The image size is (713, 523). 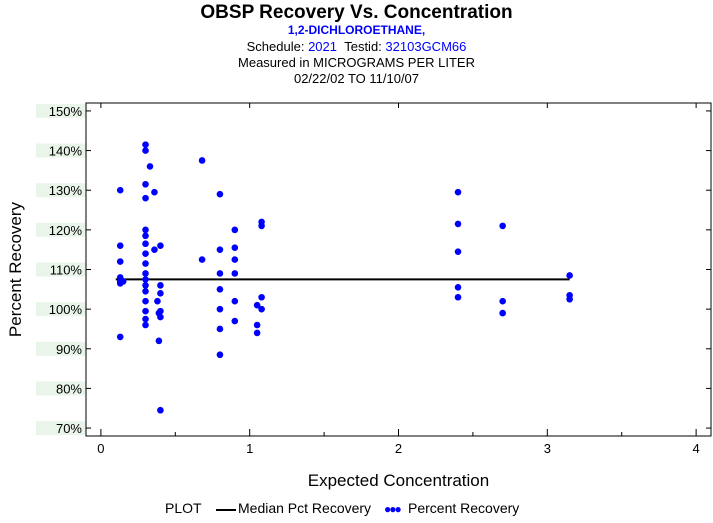 I want to click on legend-median-label: Median Pct Recovery, so click(x=305, y=508).